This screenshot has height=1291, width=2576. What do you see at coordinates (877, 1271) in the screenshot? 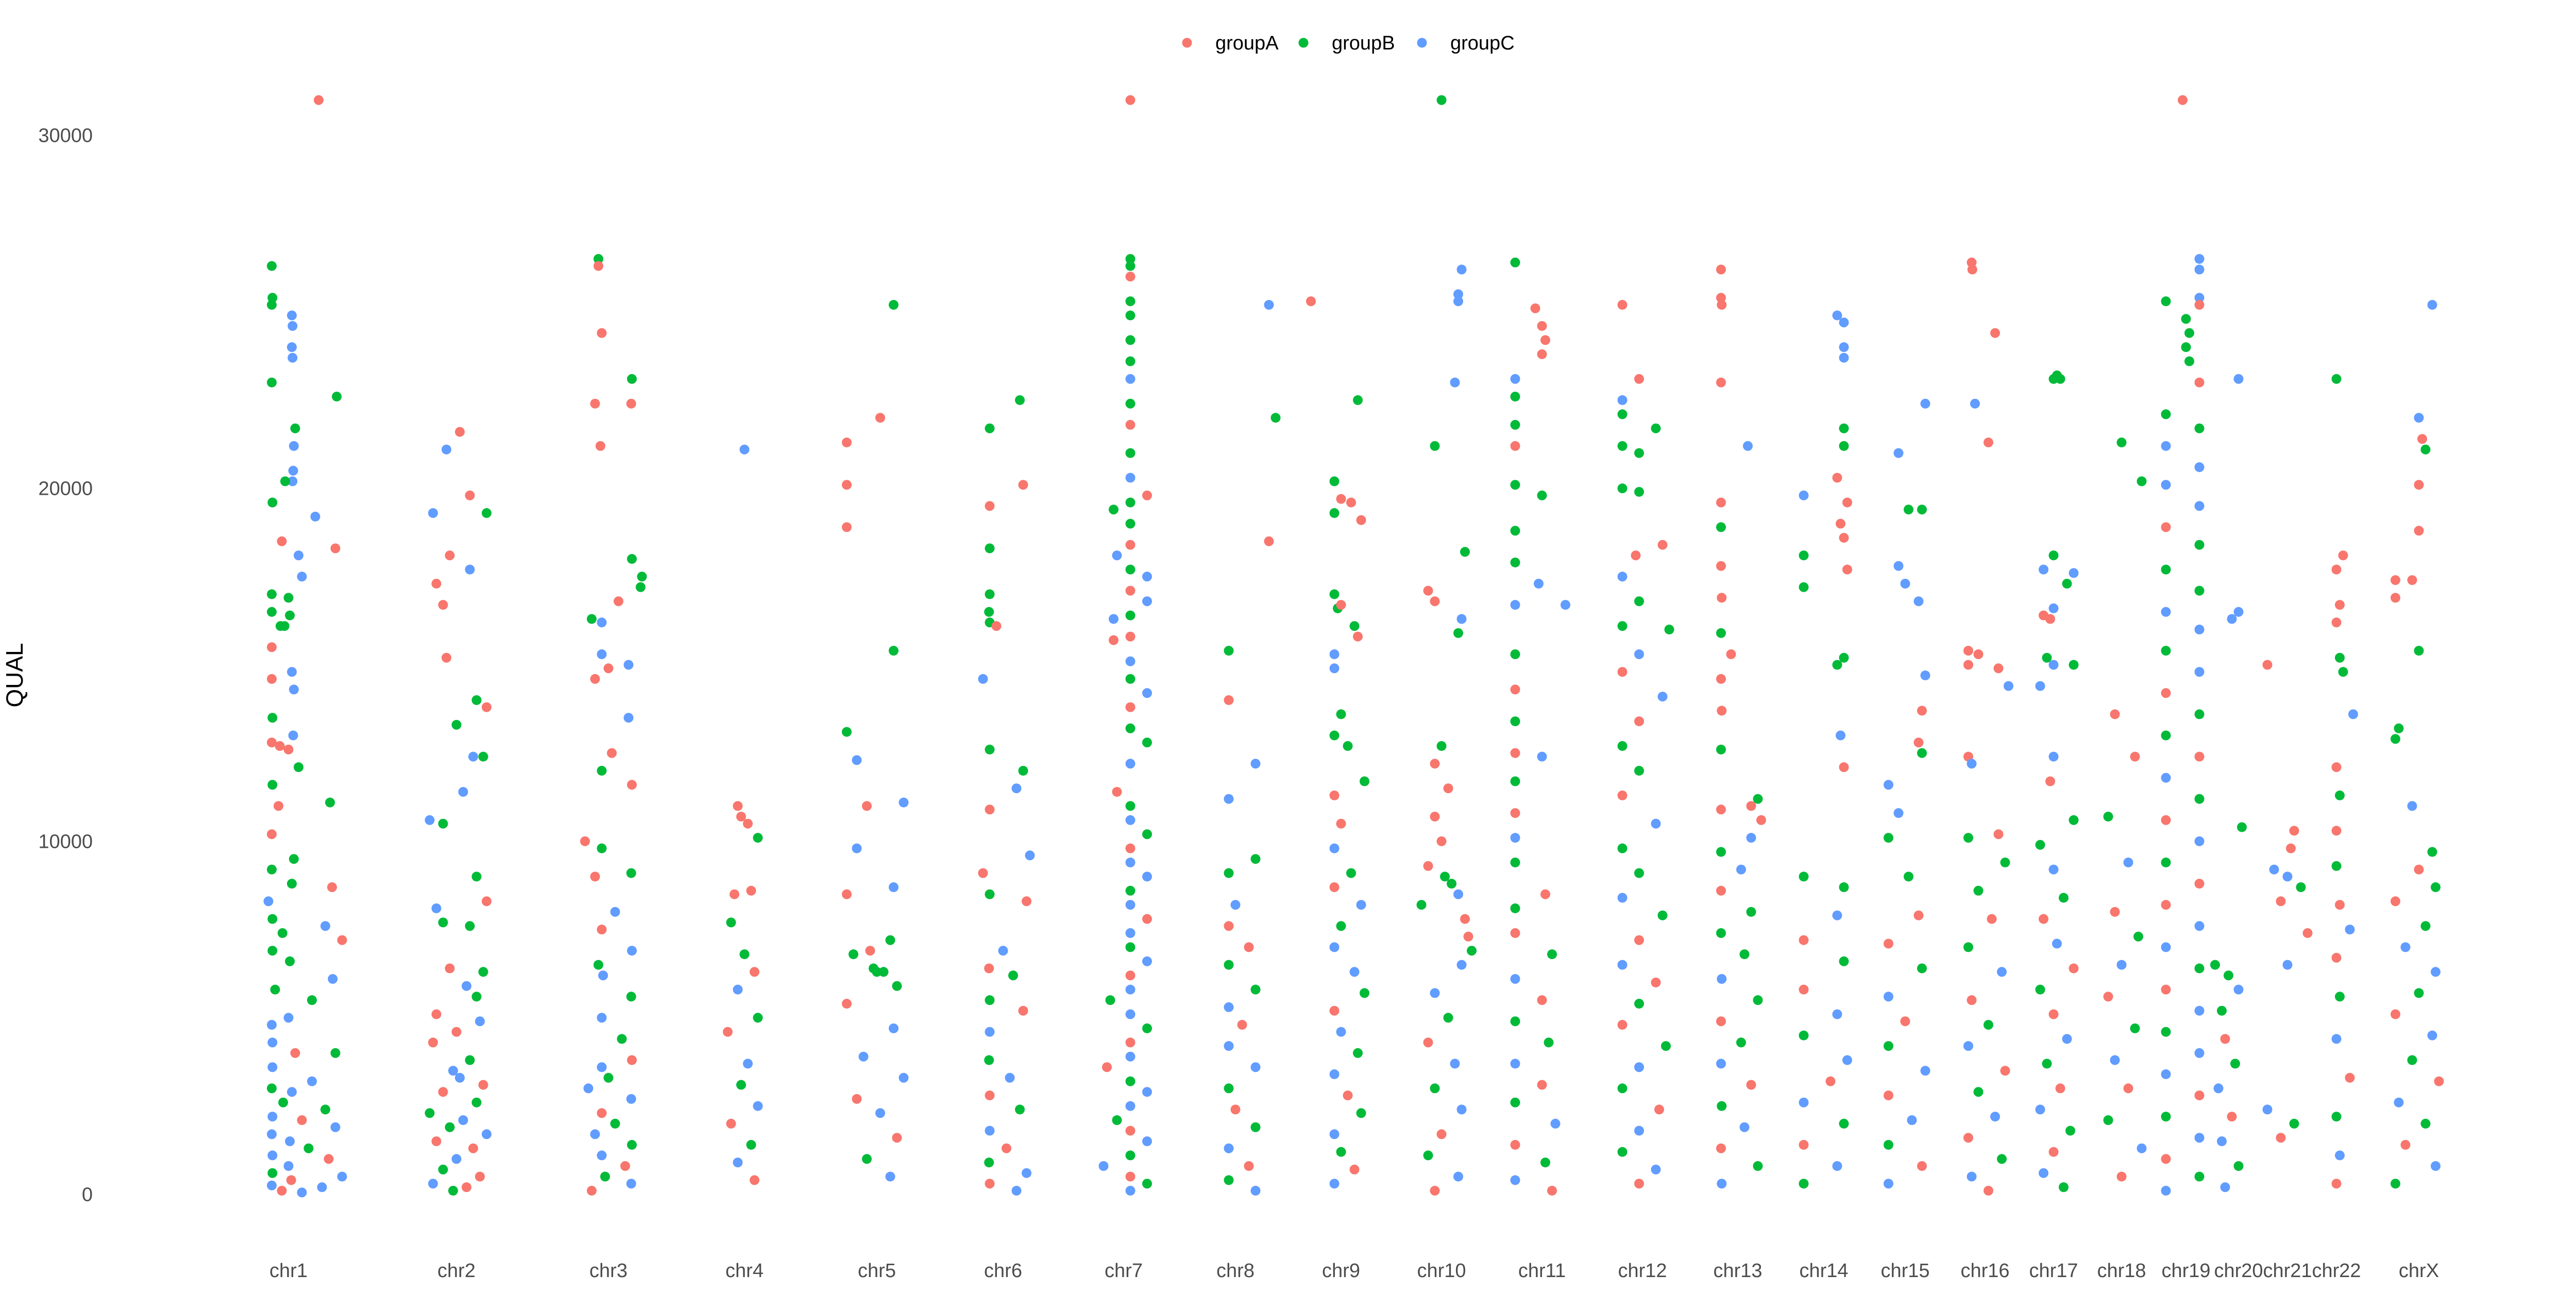
I see `x-tick-label-chr5: chr5` at bounding box center [877, 1271].